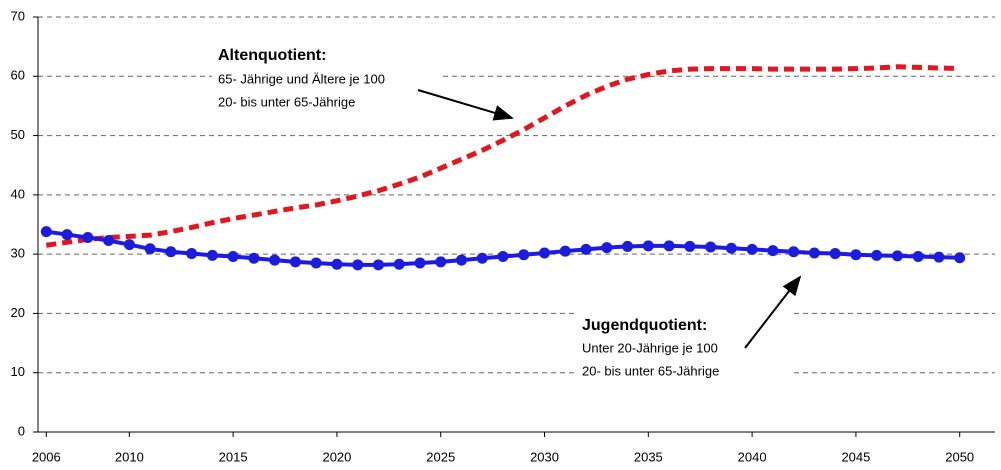 The width and height of the screenshot is (1001, 470). What do you see at coordinates (21, 430) in the screenshot?
I see `y-tick-label: 0` at bounding box center [21, 430].